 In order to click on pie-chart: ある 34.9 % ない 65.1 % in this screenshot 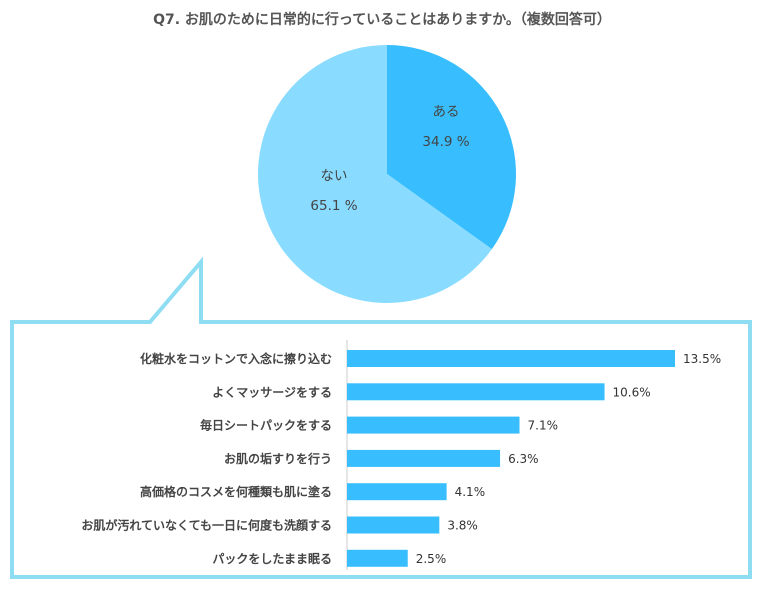, I will do `click(387, 174)`.